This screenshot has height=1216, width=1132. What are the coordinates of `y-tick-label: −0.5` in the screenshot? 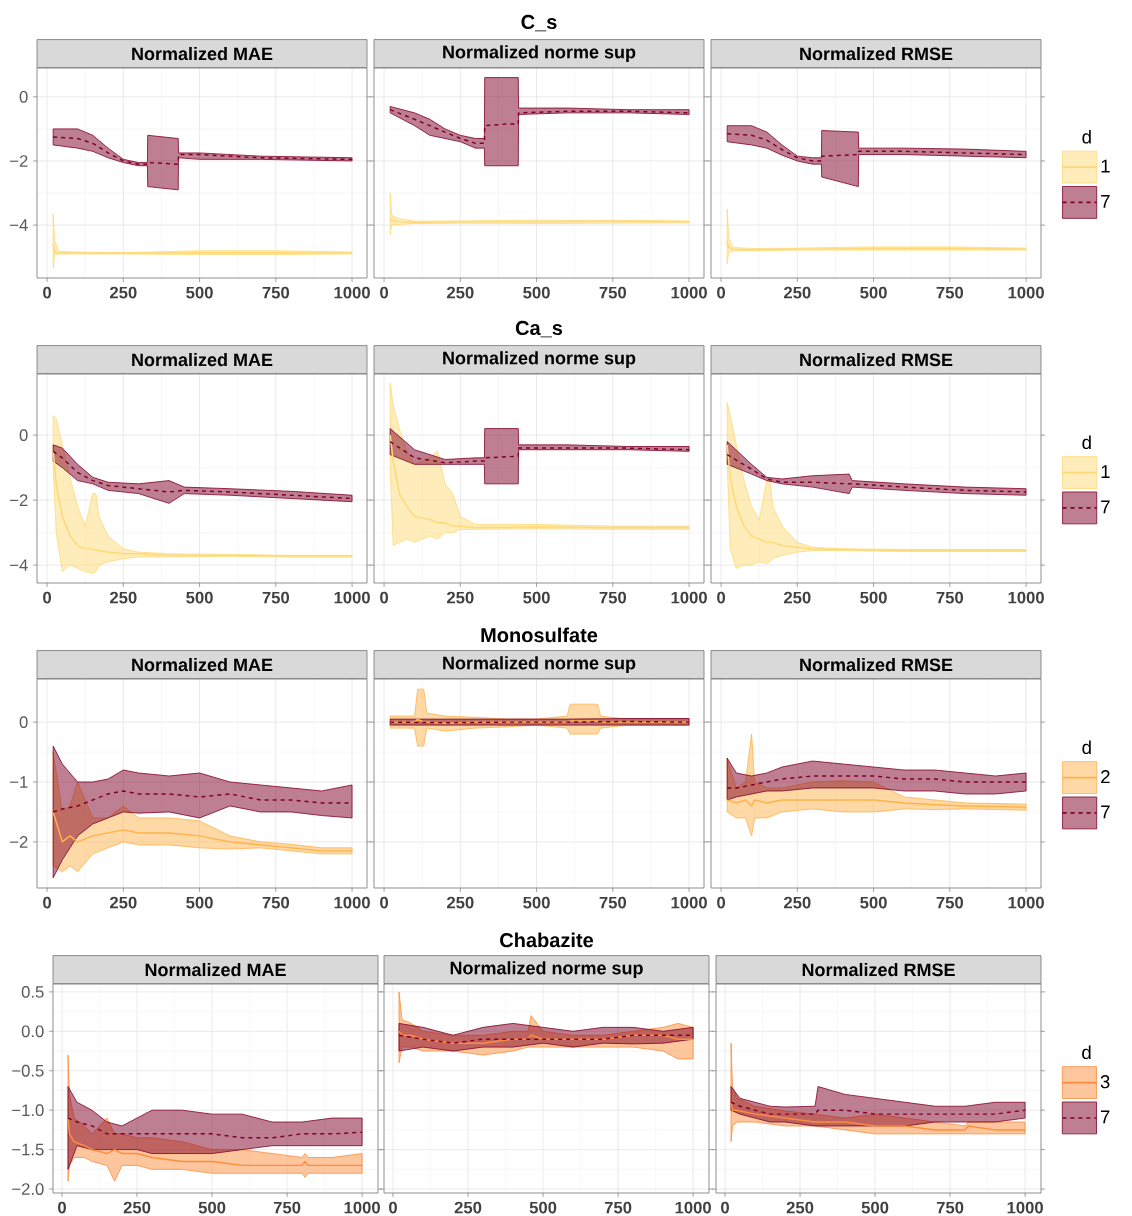 It's located at (28, 1070).